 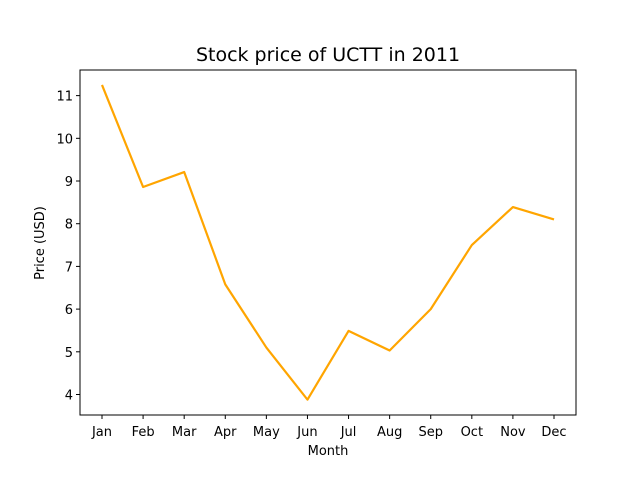 I want to click on y-axis-title: Price (USD), so click(x=40, y=243).